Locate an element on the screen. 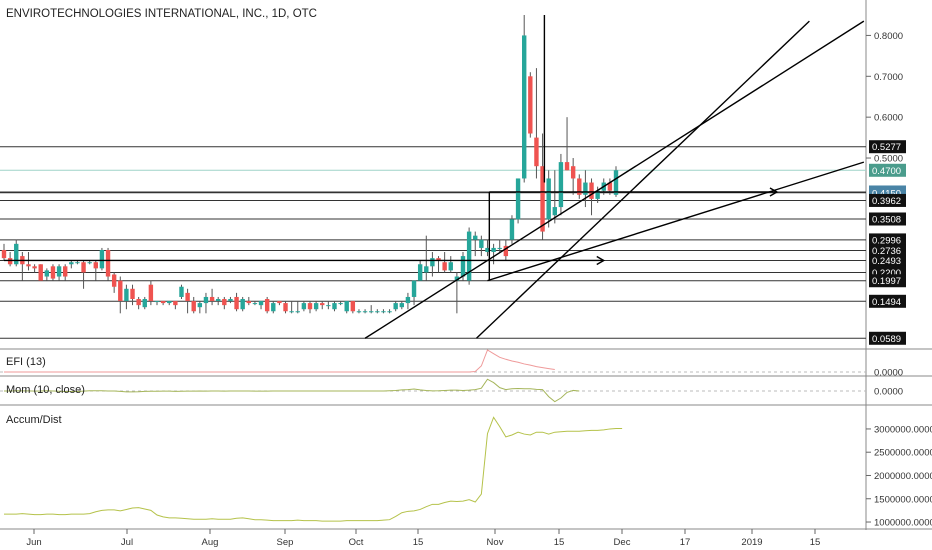 Image resolution: width=932 pixels, height=550 pixels. price-axis: 0.8000 0.7000 0.6000 0.5000 is located at coordinates (884, 98).